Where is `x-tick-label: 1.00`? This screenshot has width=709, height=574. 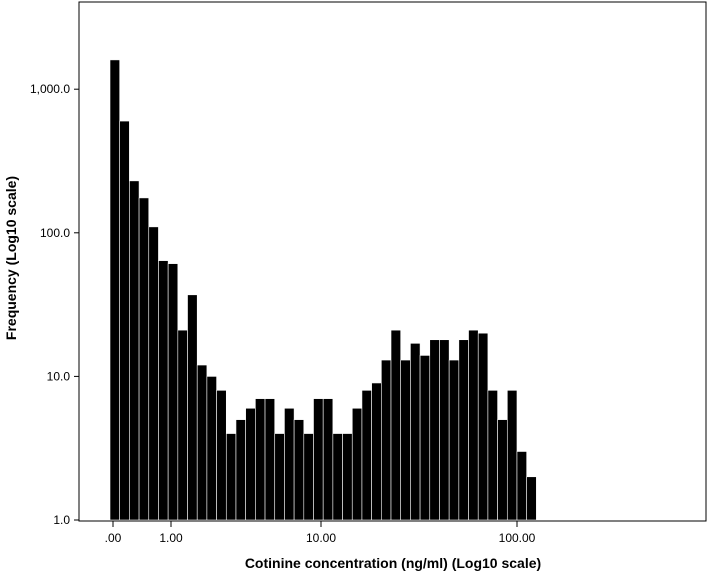 x-tick-label: 1.00 is located at coordinates (171, 538).